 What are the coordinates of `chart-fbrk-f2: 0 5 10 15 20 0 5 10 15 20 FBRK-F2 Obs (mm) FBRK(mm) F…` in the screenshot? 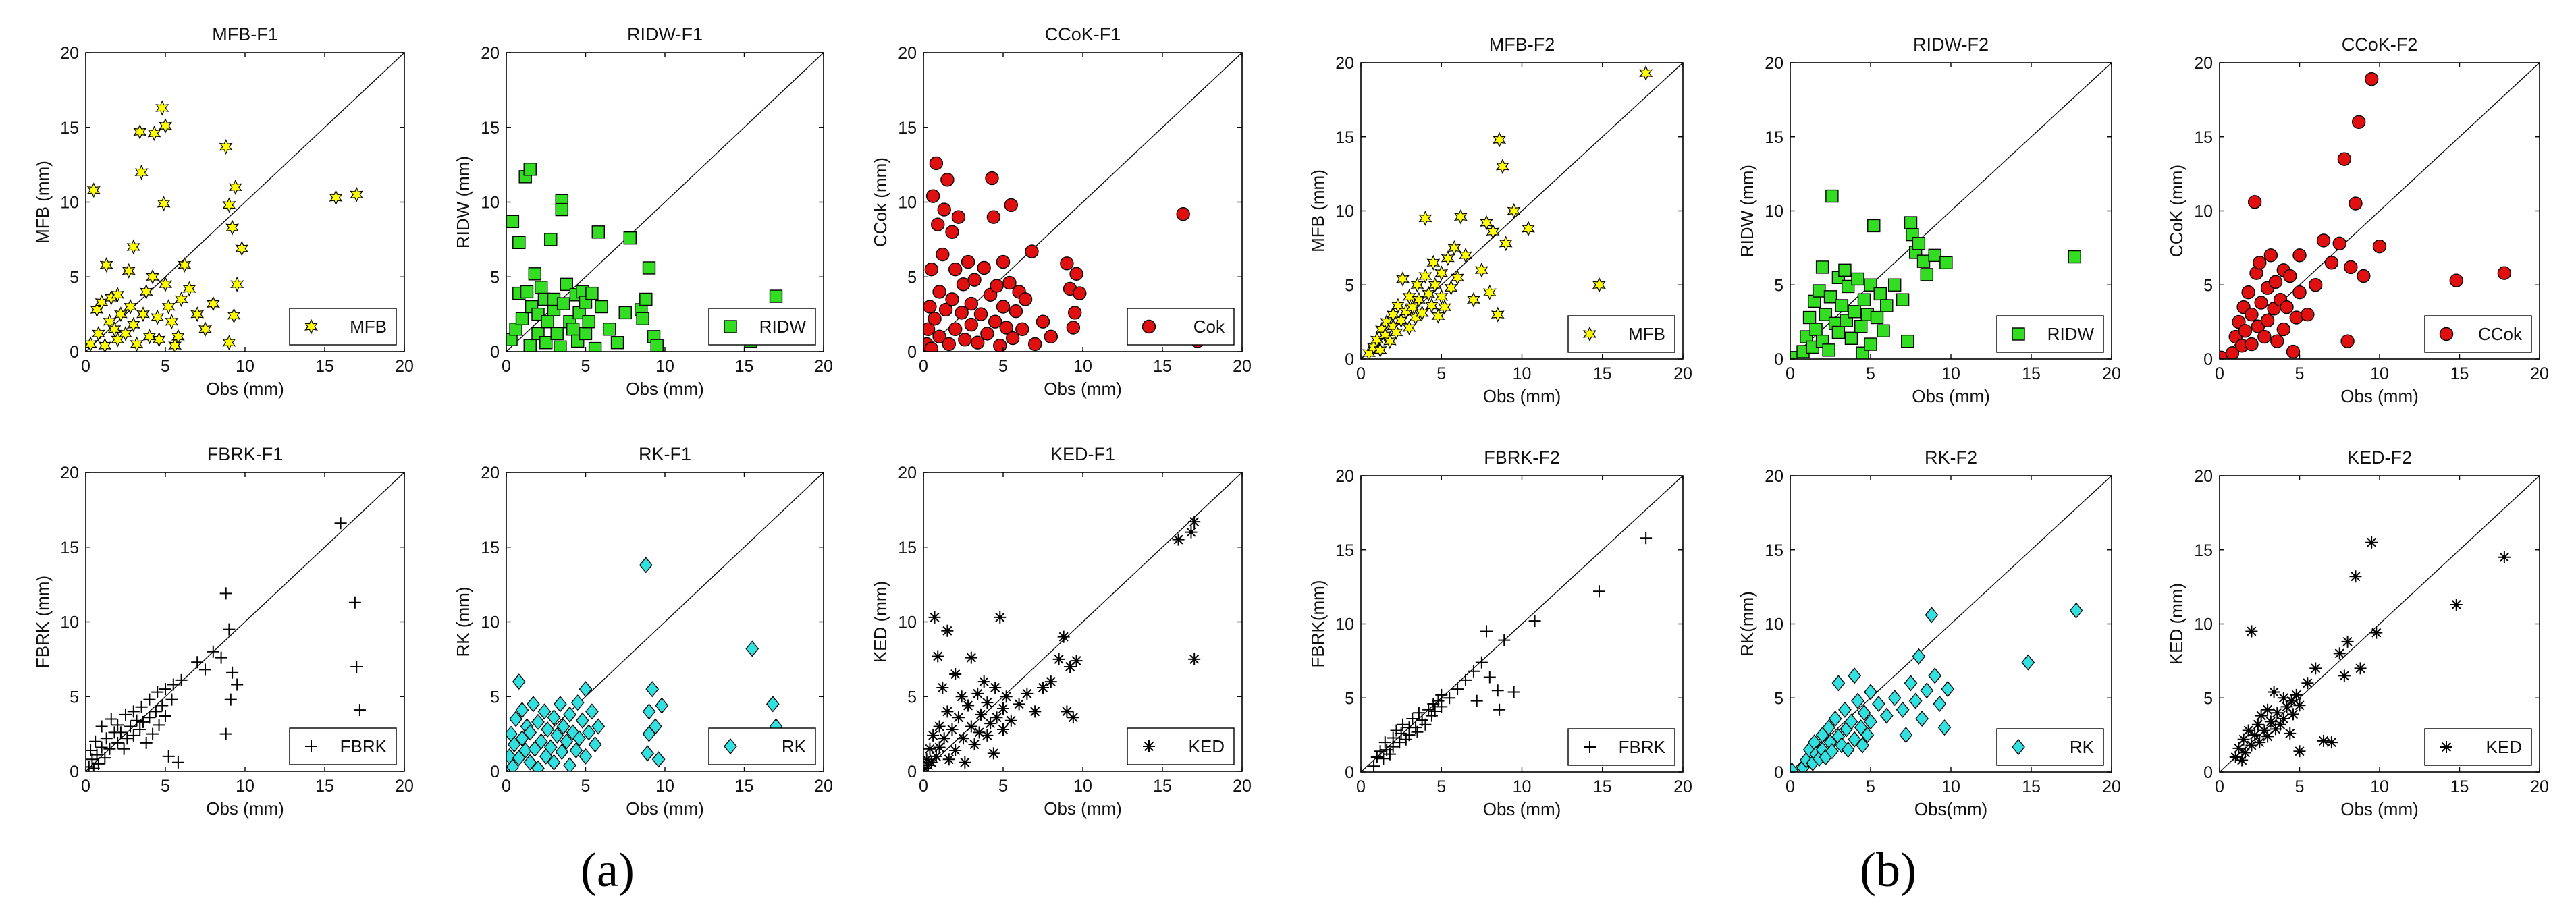 It's located at (1500, 633).